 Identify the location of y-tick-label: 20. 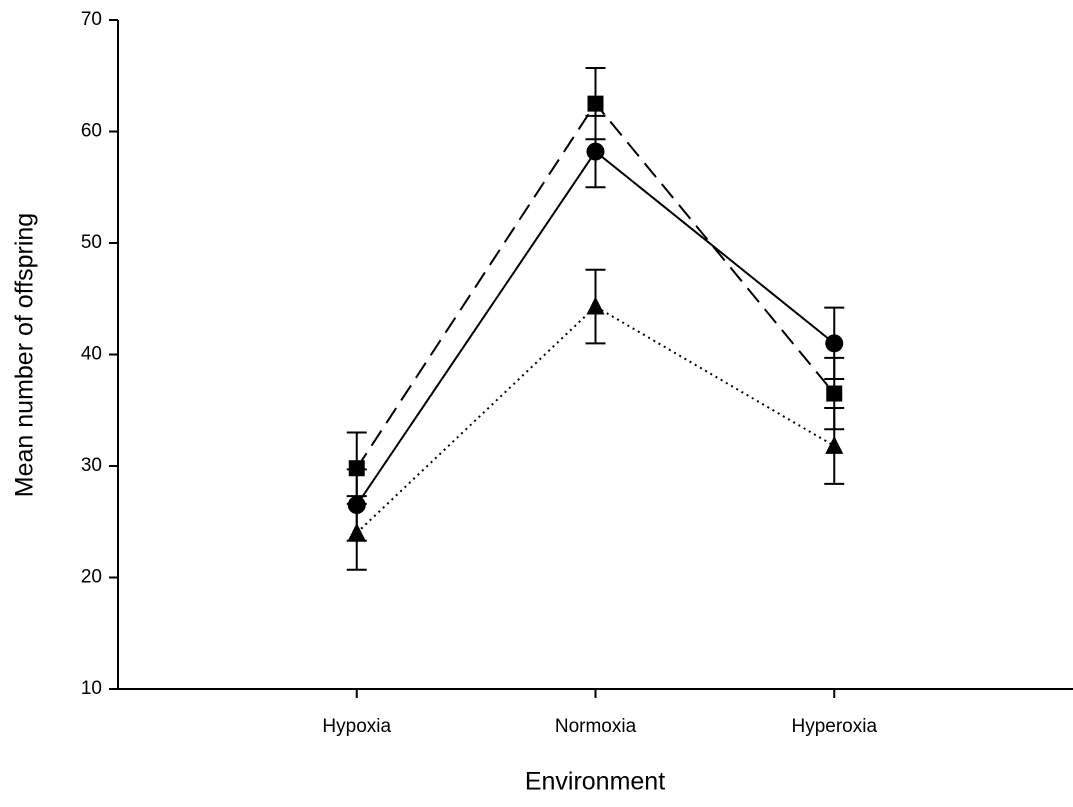
(91, 577).